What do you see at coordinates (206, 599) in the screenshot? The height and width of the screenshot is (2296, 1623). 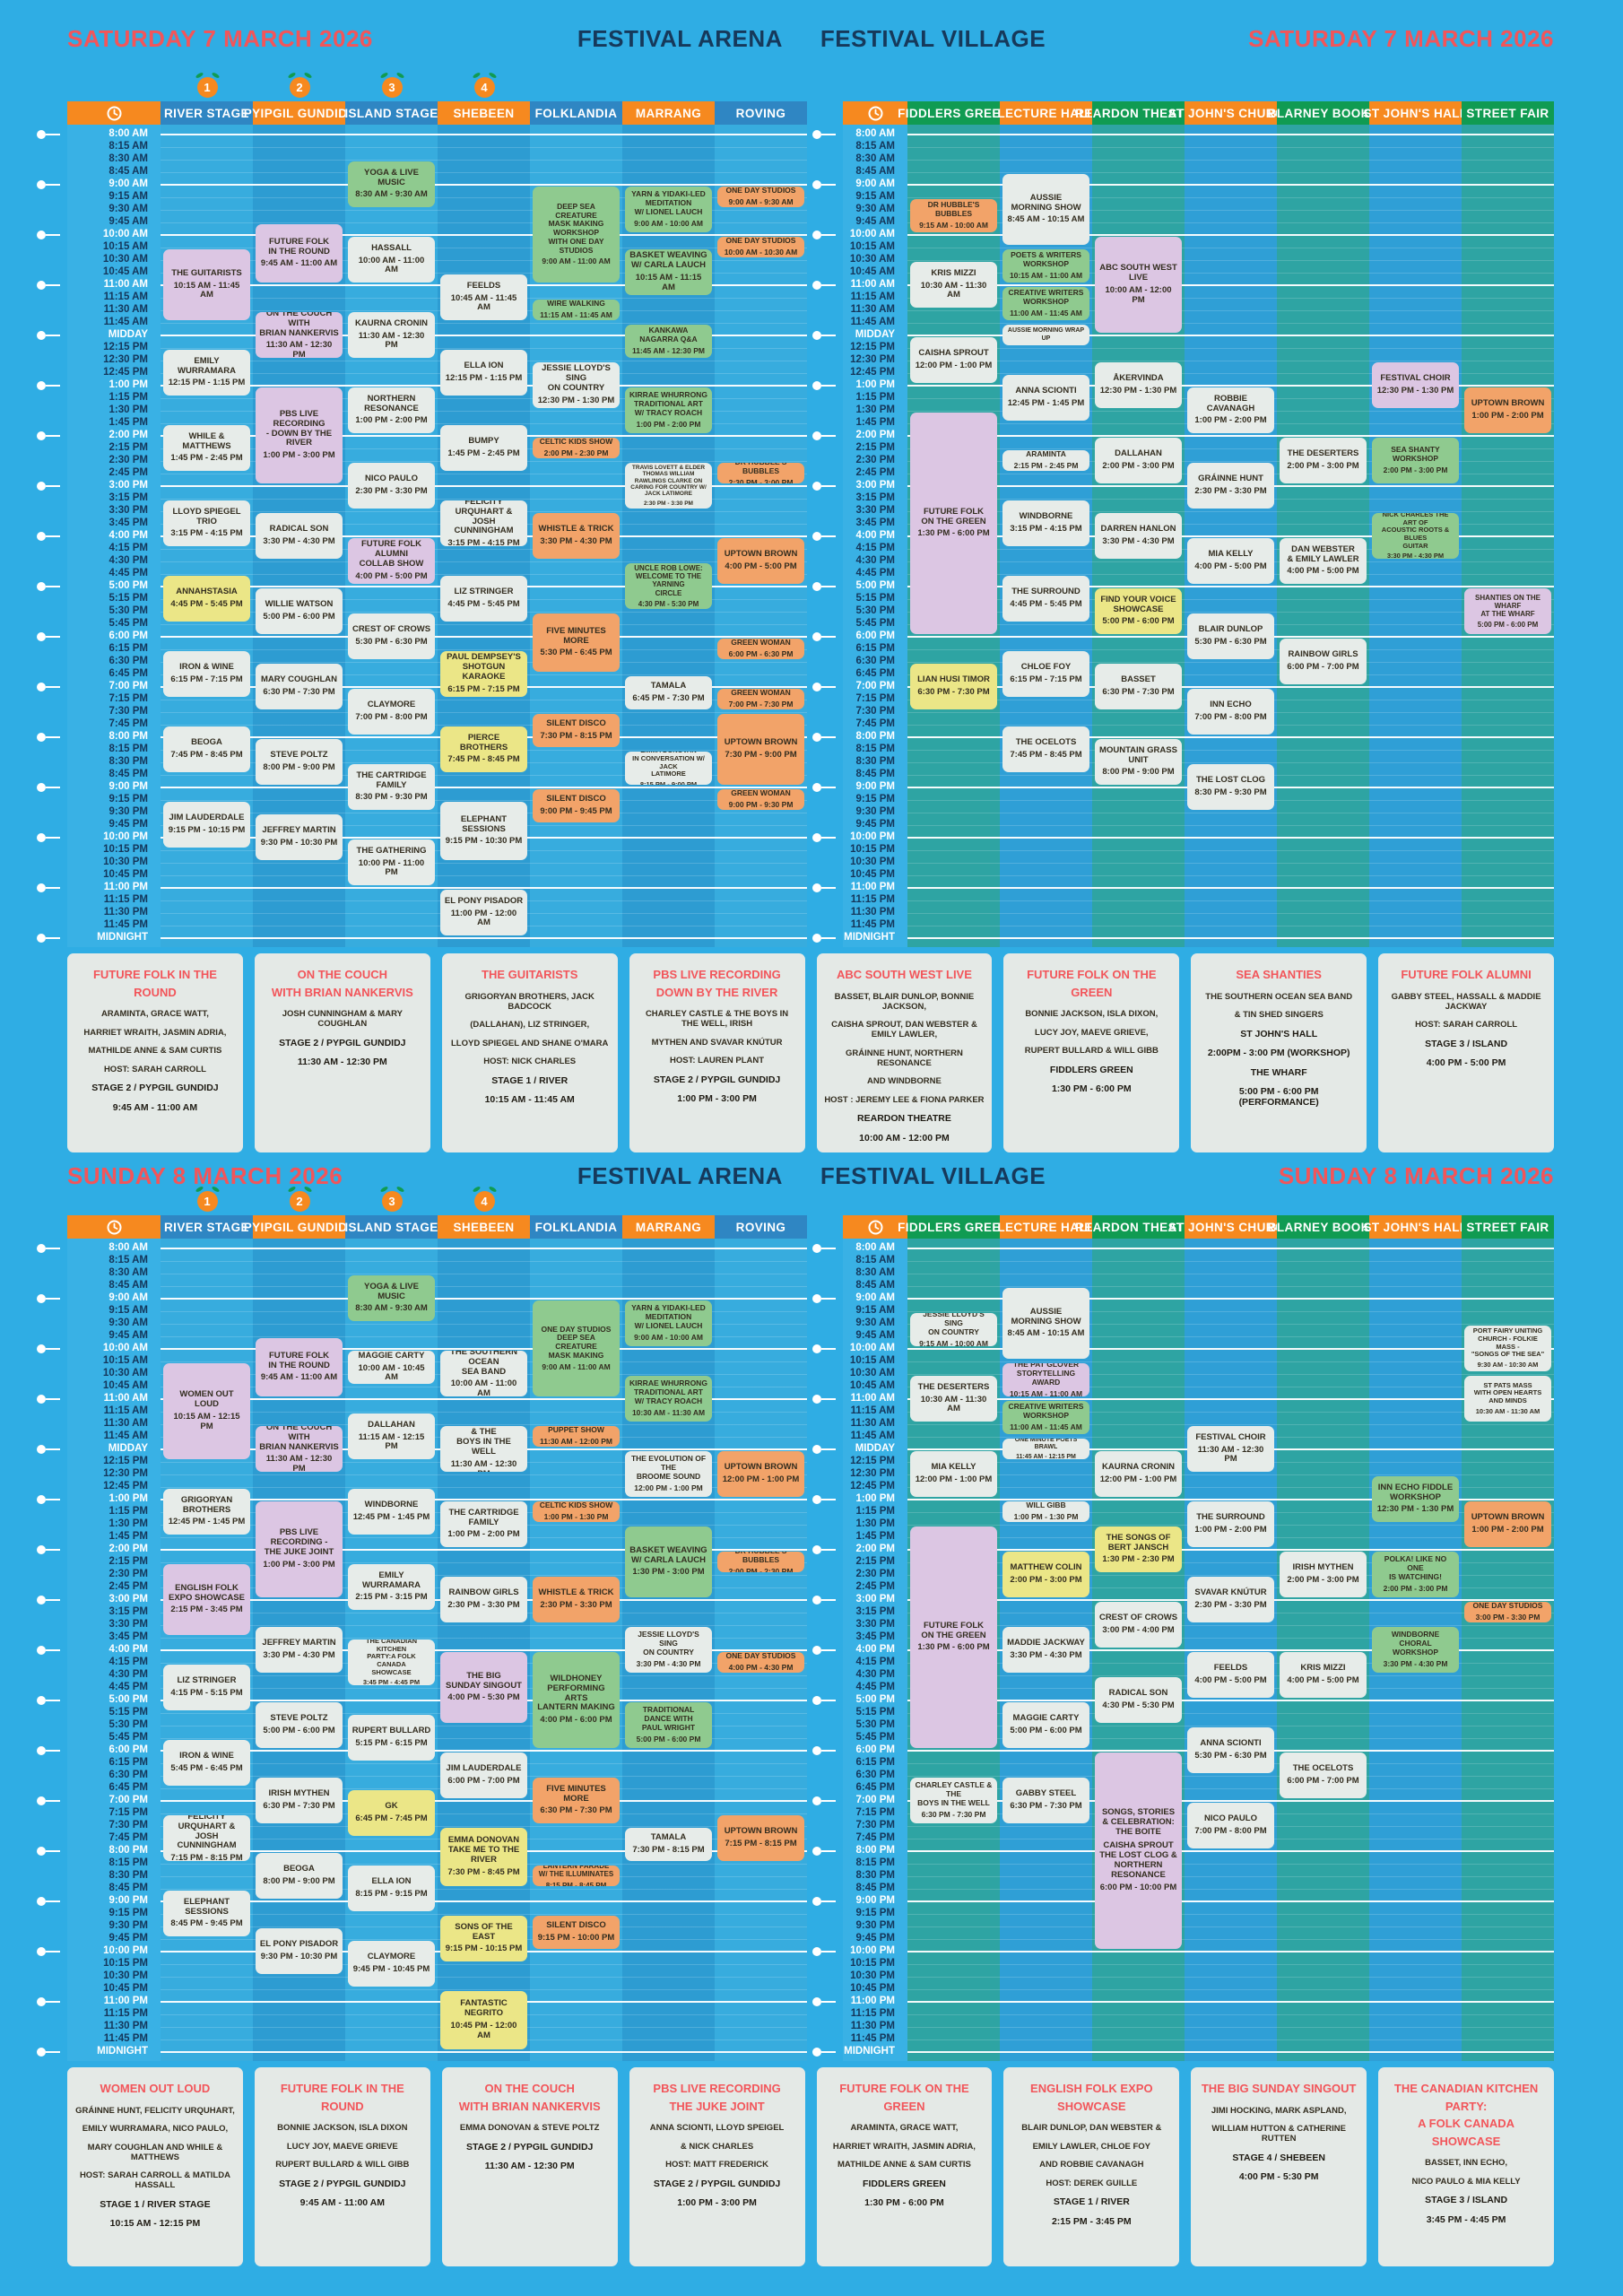 I see `event-cell: ANNAHSTASIA 4:45 PM - 5:45 PM` at bounding box center [206, 599].